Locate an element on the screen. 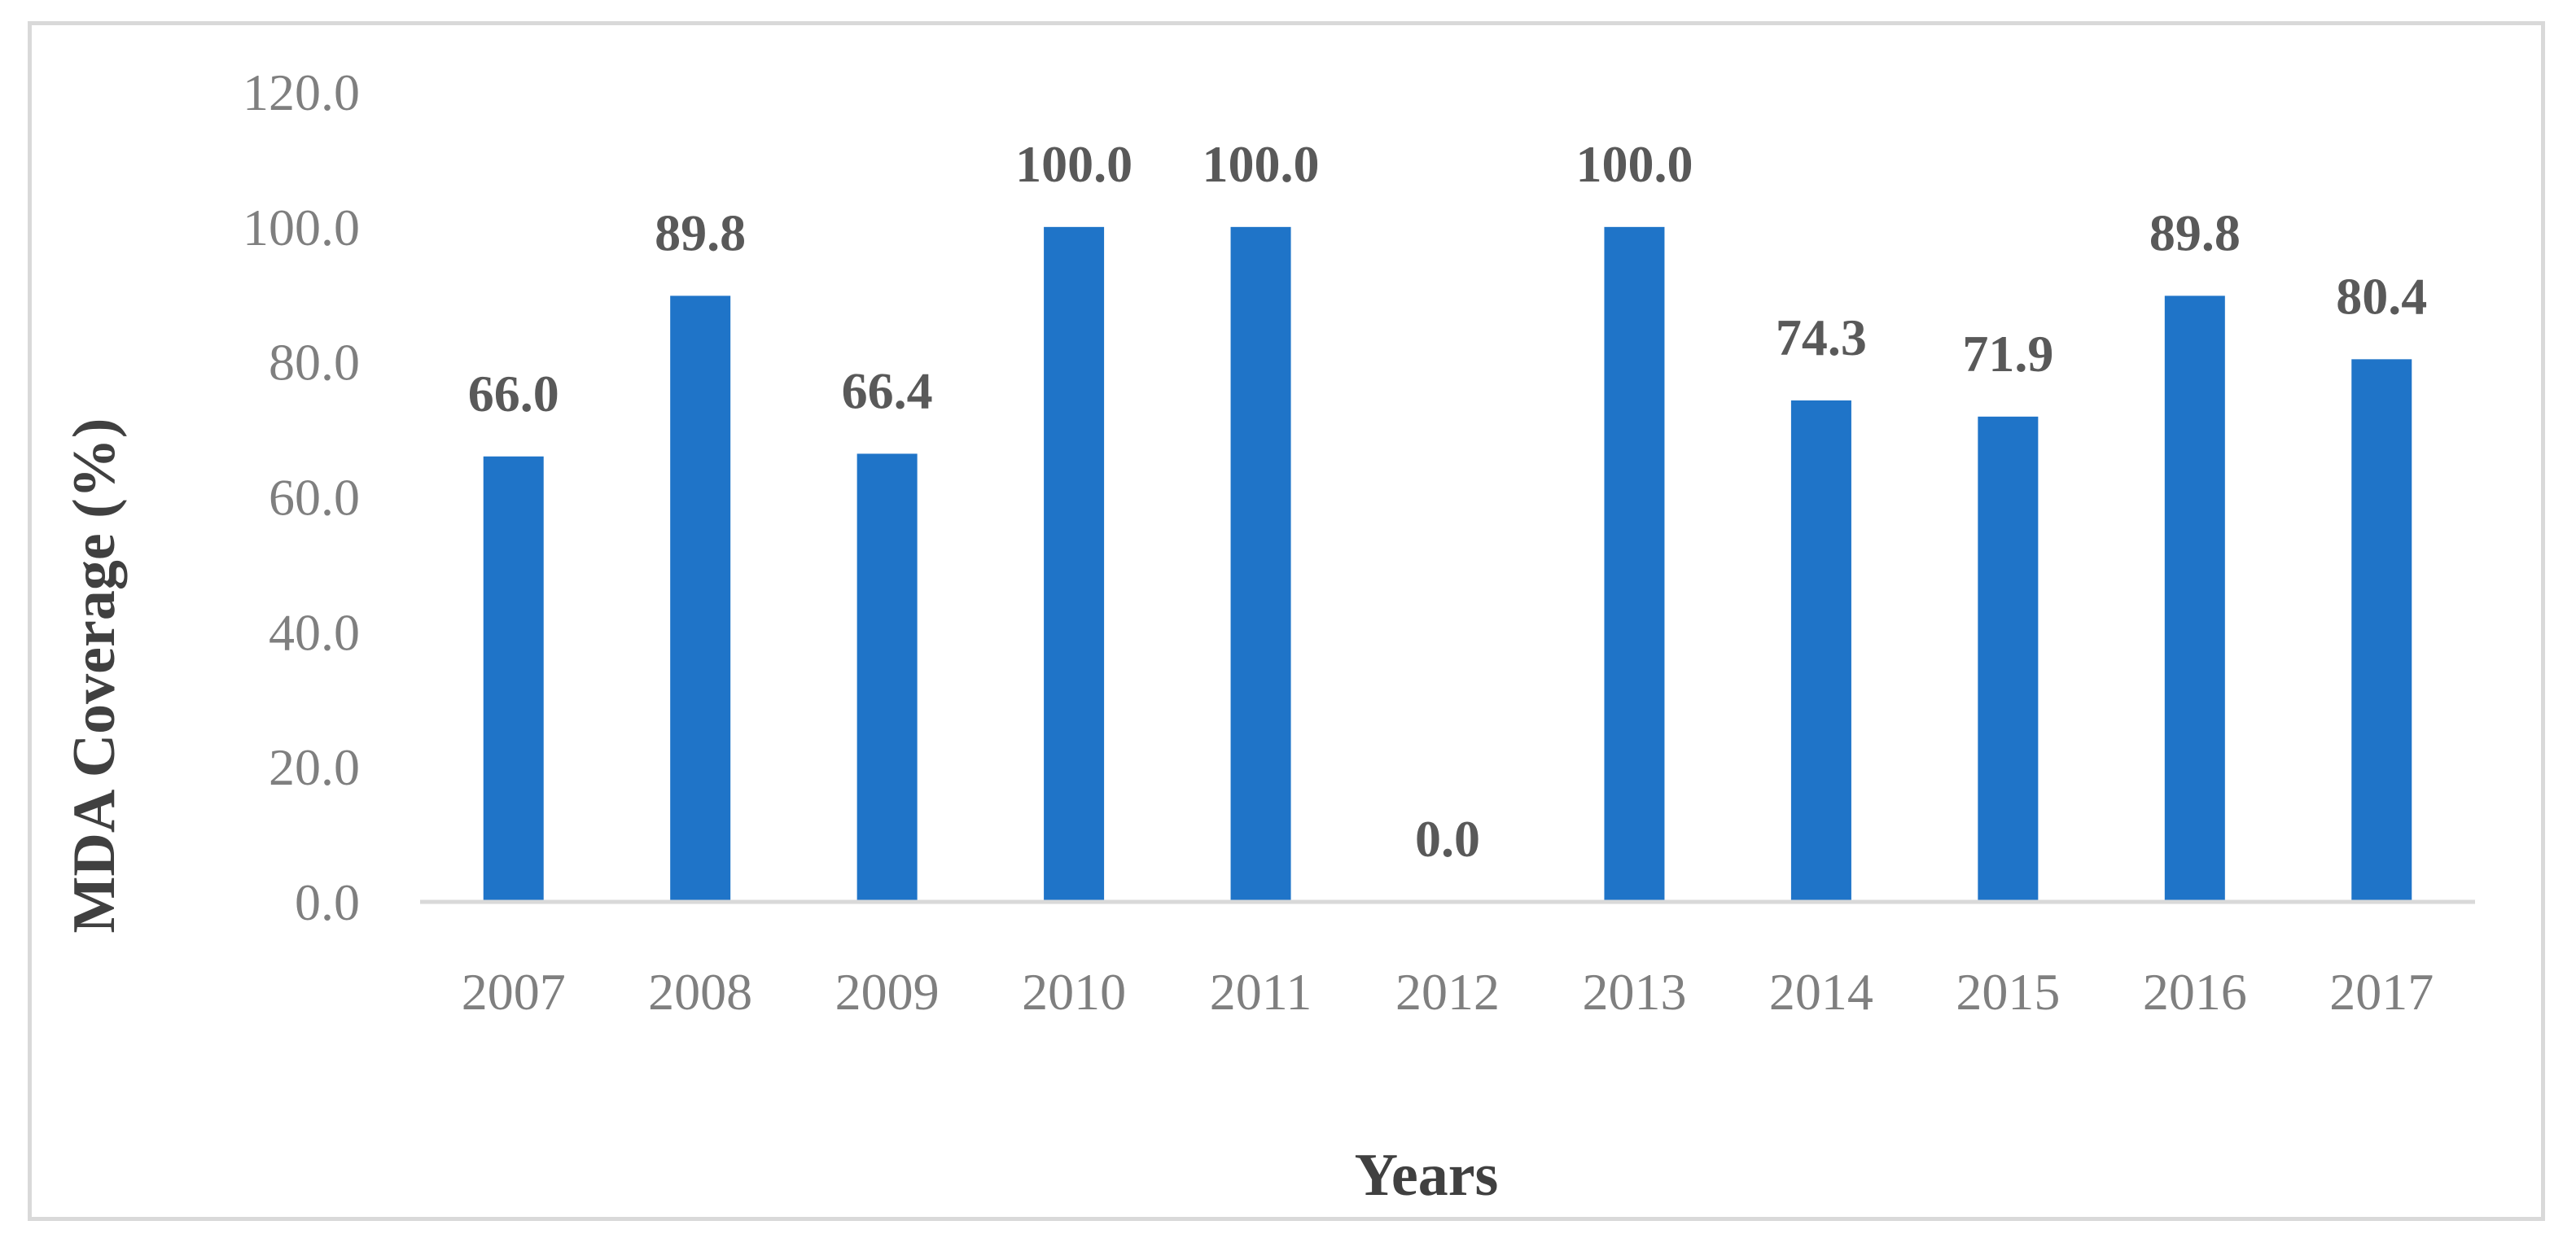 The height and width of the screenshot is (1247, 2576). x-tick-label: 2014 is located at coordinates (1821, 992).